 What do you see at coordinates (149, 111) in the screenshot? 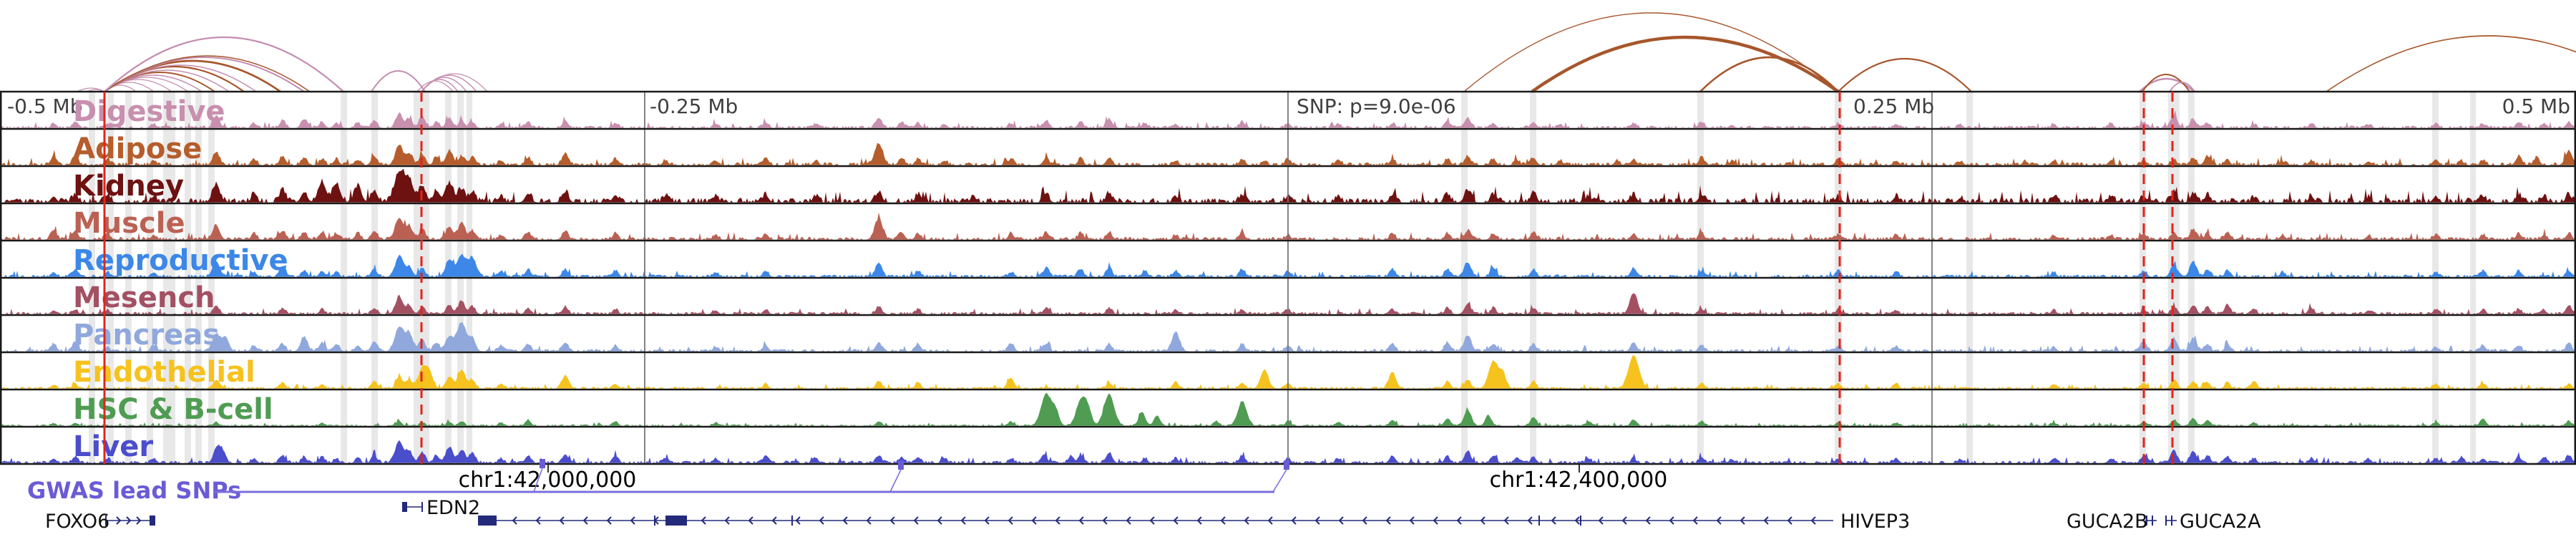
I see `track-label-digestive: Digestive` at bounding box center [149, 111].